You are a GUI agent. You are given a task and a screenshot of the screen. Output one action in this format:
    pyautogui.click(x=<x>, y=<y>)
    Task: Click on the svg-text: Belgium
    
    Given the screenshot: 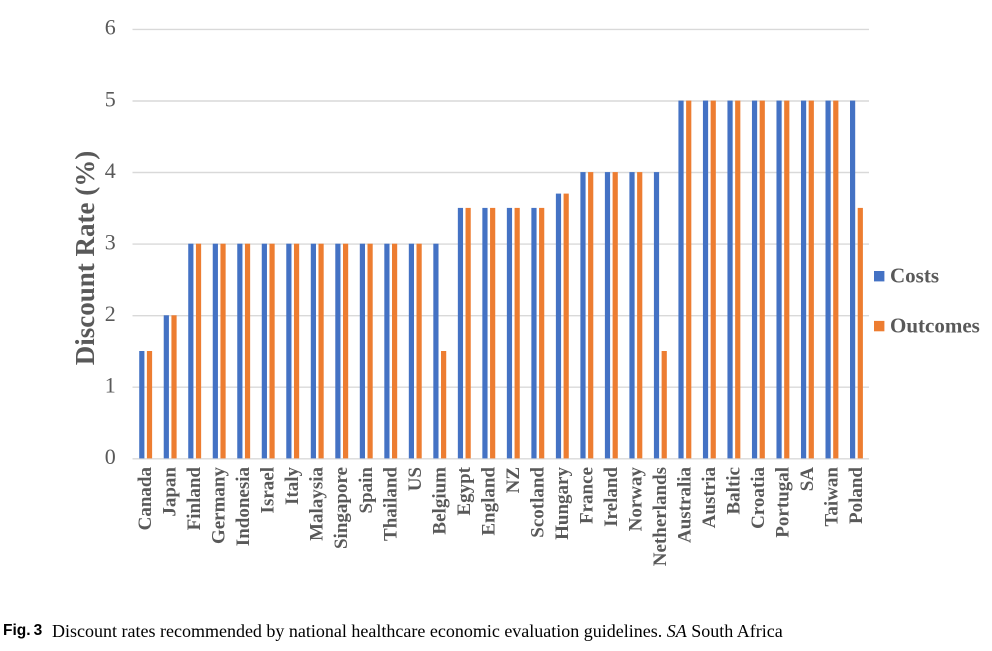 What is the action you would take?
    pyautogui.click(x=439, y=501)
    